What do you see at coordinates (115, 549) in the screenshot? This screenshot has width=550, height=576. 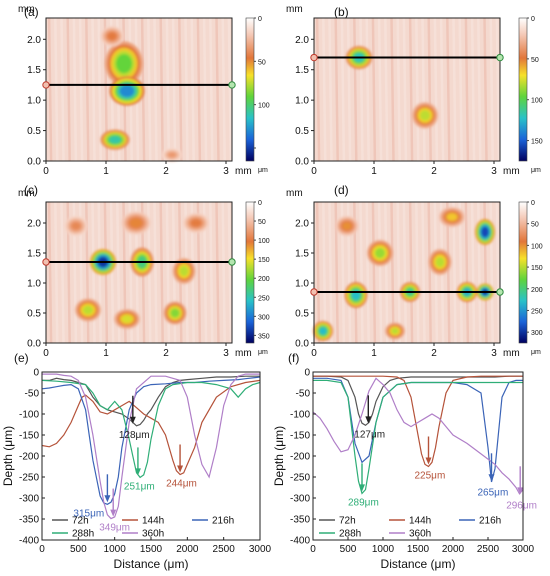 I see `x-tick-label: 1000` at bounding box center [115, 549].